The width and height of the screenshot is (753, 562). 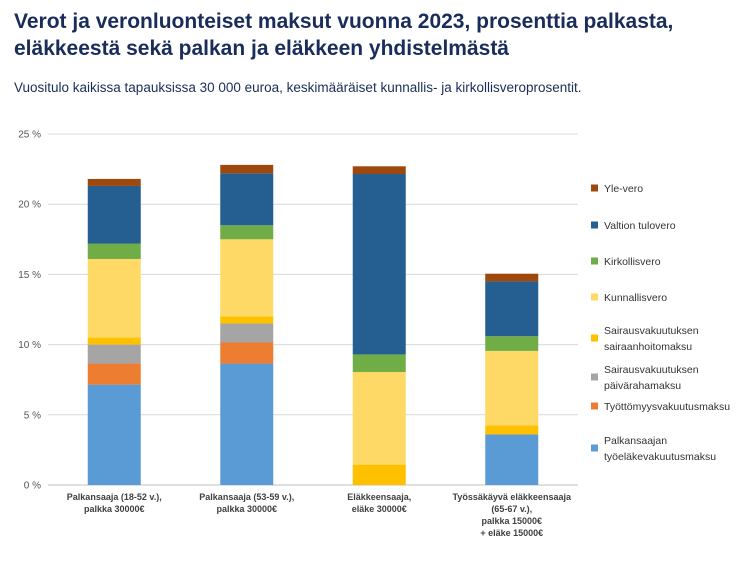 What do you see at coordinates (32, 486) in the screenshot?
I see `y-tick-label: 0 %` at bounding box center [32, 486].